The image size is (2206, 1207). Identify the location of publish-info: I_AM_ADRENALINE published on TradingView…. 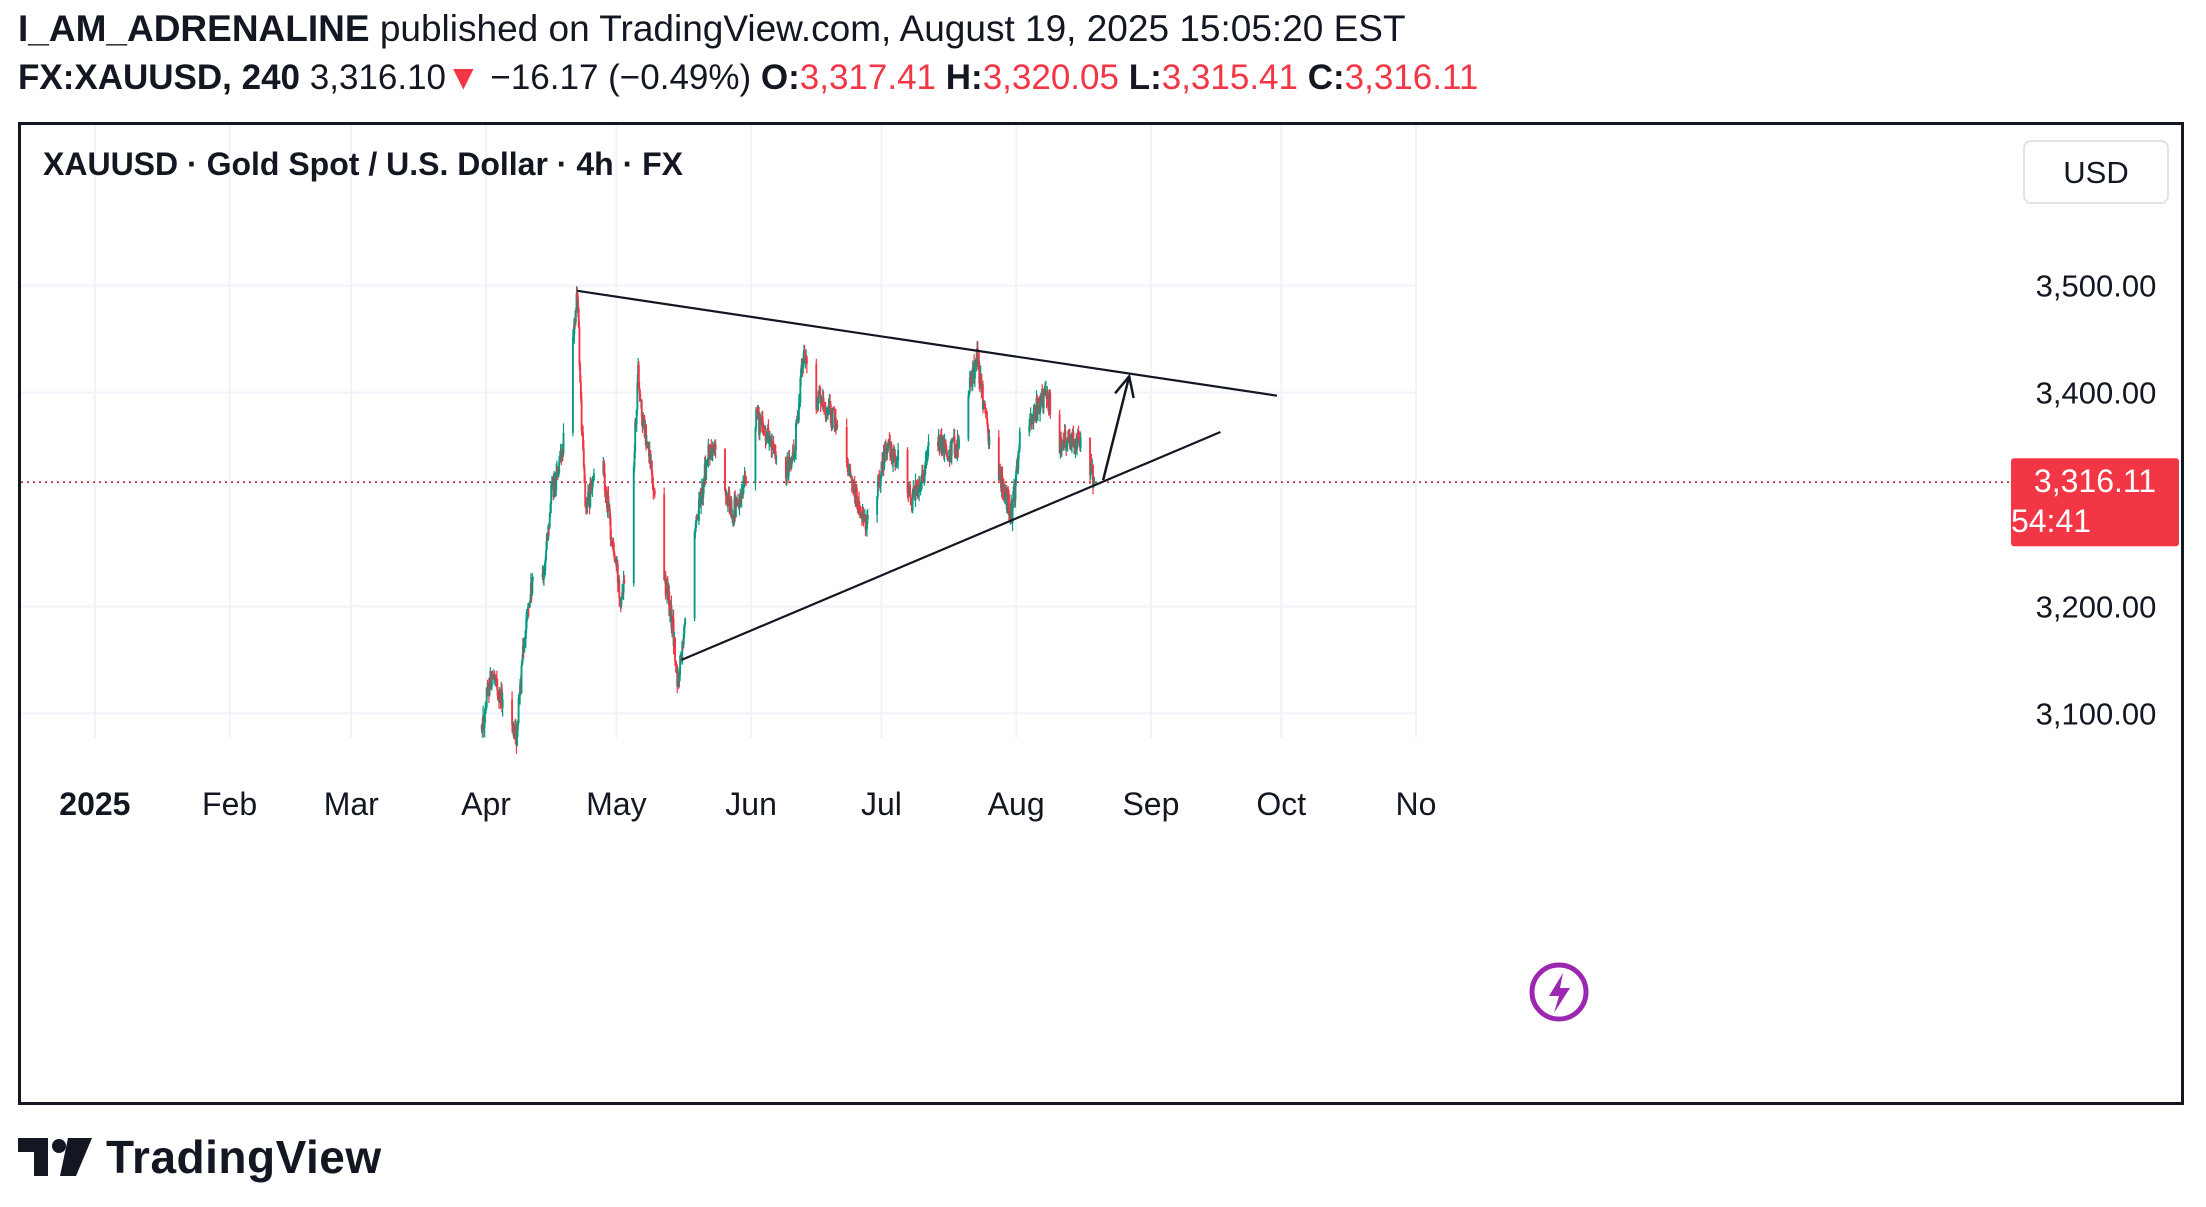
(712, 29).